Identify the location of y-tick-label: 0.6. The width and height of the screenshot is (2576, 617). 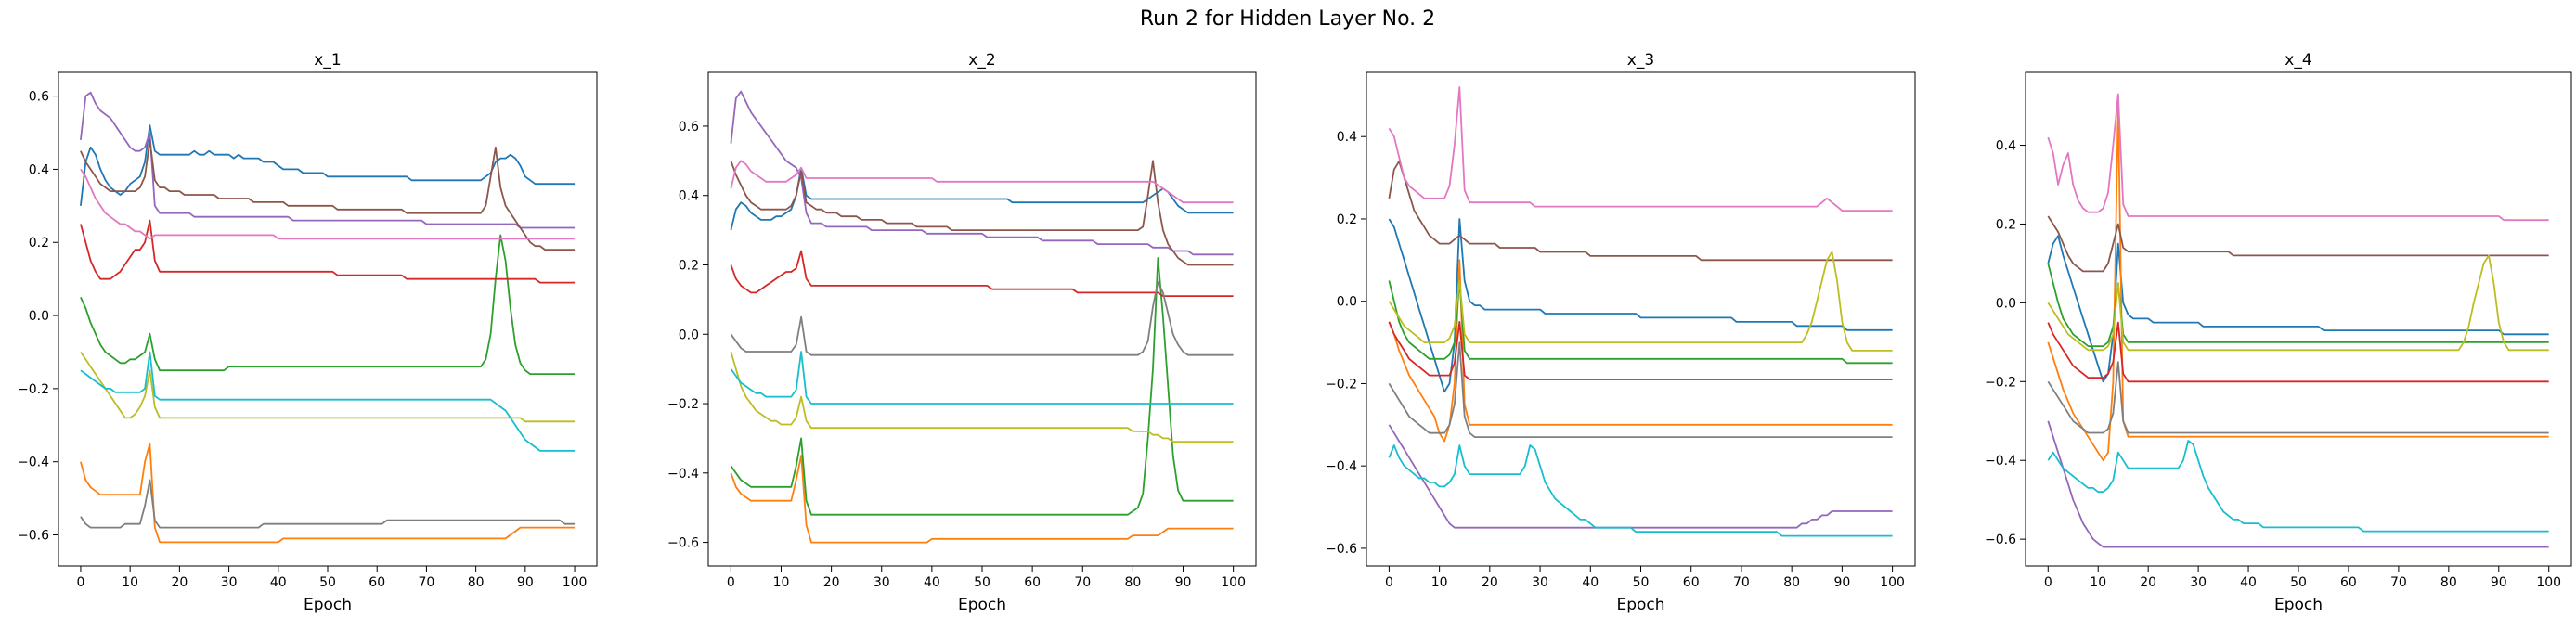
(689, 127).